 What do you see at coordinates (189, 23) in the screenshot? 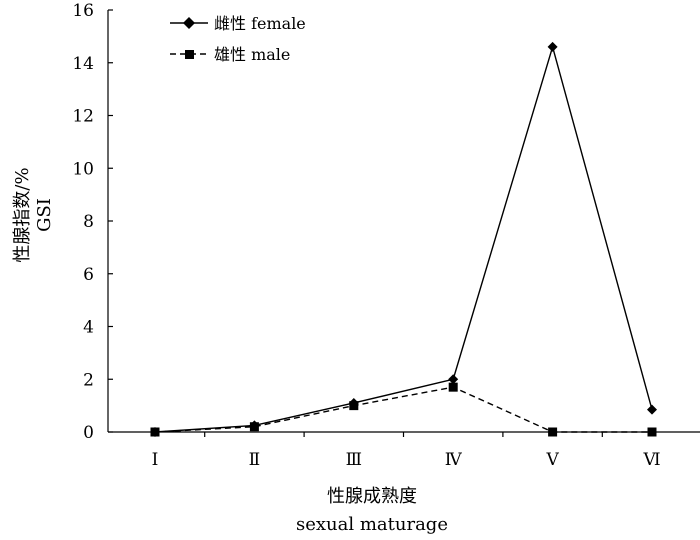
I see `legend-female-marker` at bounding box center [189, 23].